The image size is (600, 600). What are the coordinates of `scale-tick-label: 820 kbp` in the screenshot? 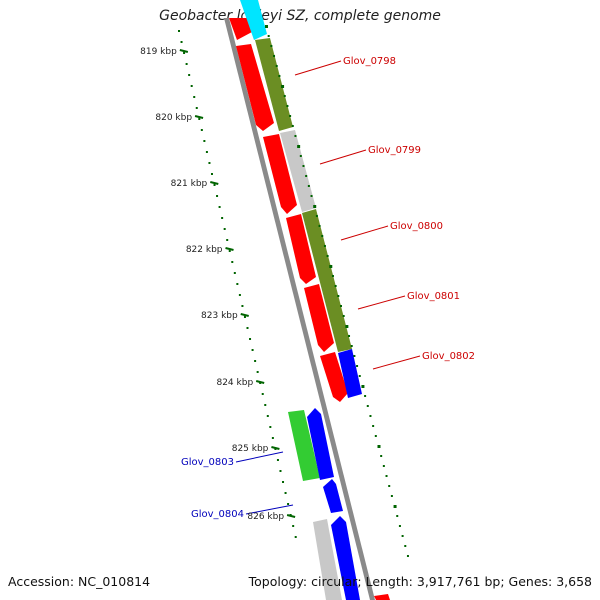 It's located at (173, 118).